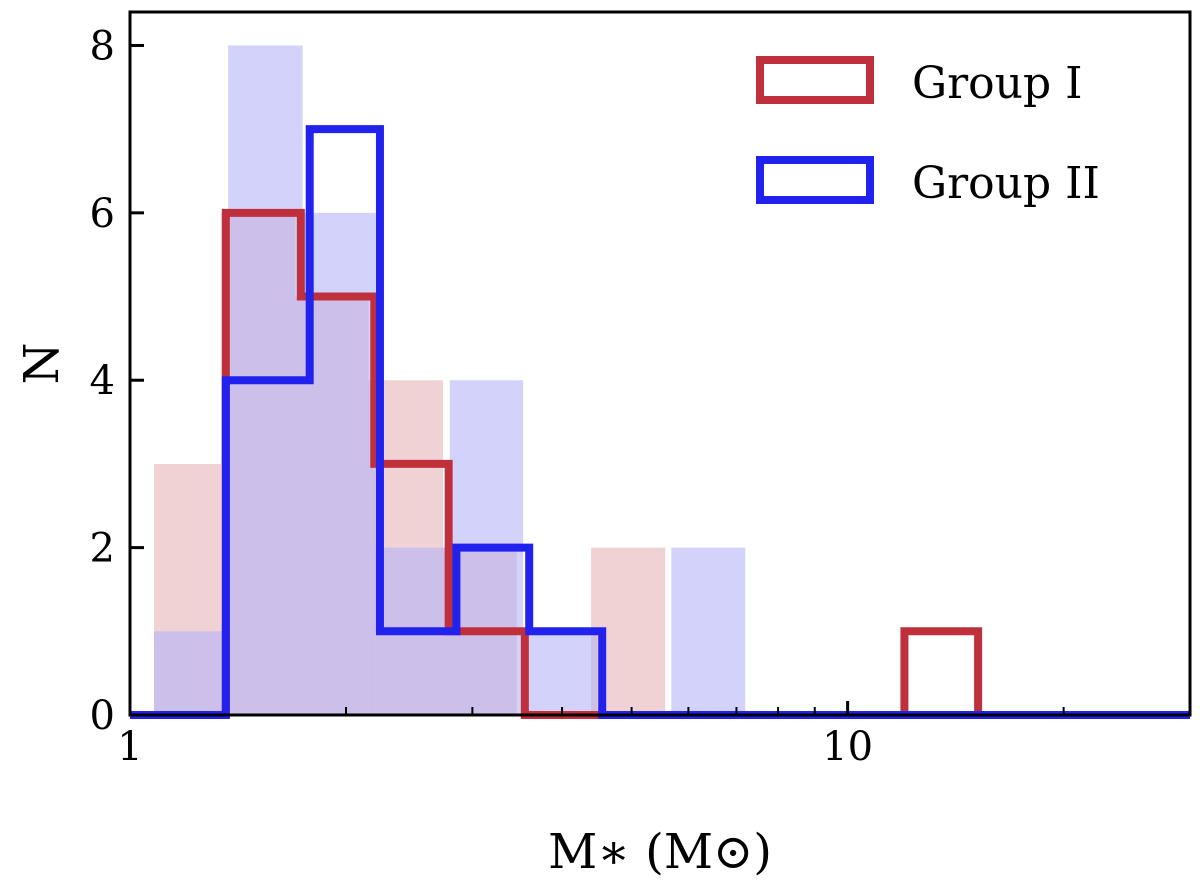 The width and height of the screenshot is (1200, 889). I want to click on x-axis-label: M∗ (M⊙), so click(660, 852).